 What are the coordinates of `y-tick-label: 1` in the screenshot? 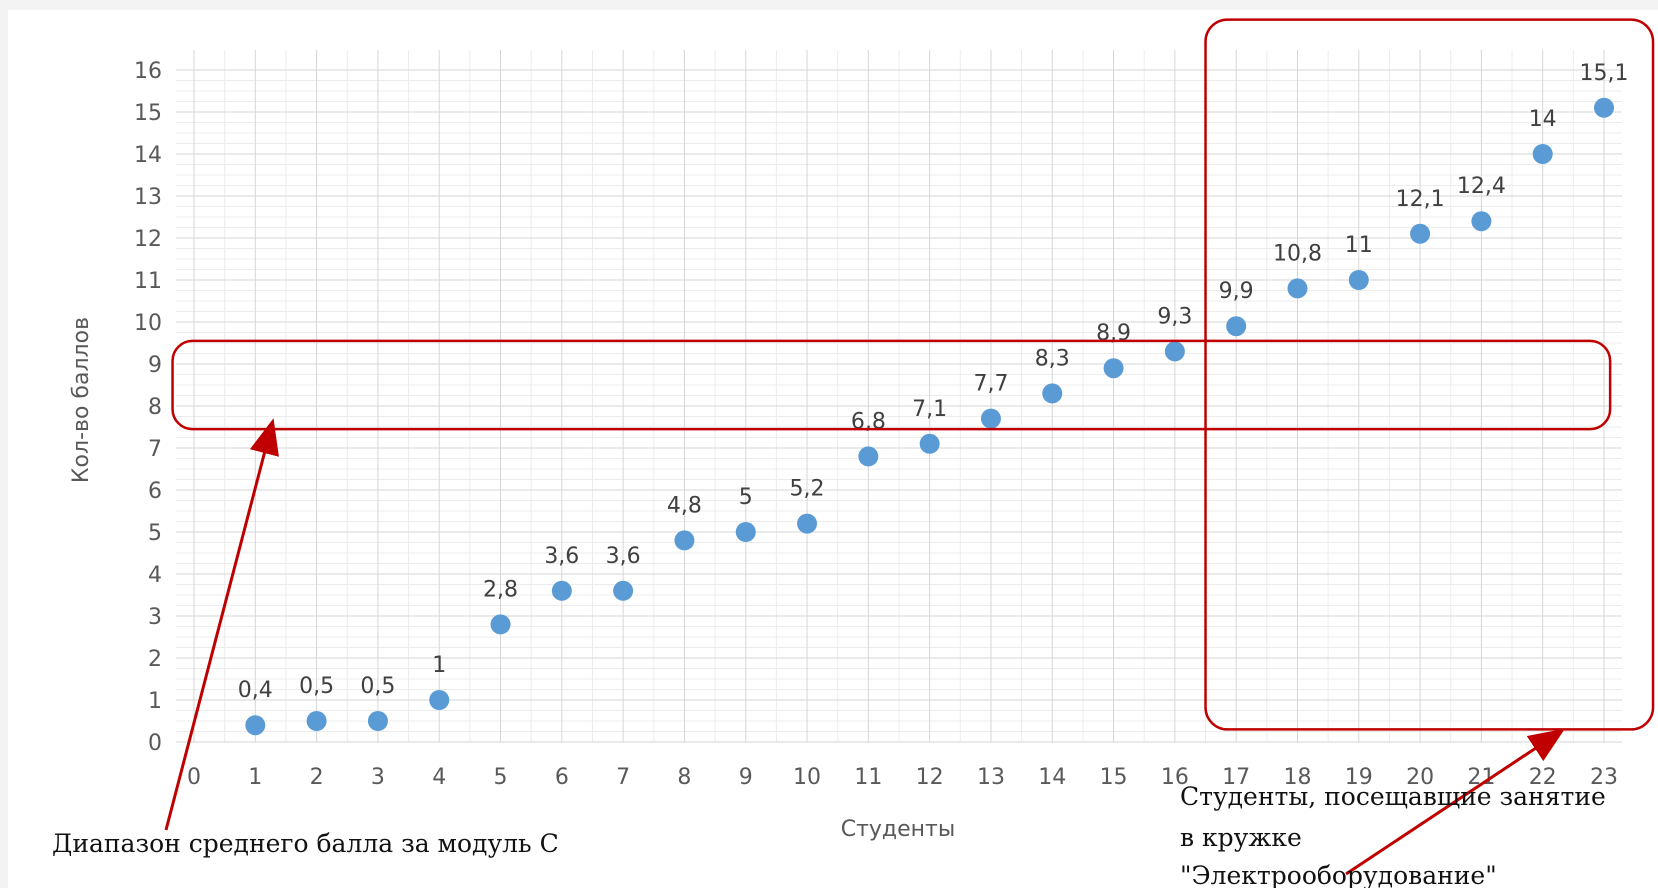 It's located at (155, 701).